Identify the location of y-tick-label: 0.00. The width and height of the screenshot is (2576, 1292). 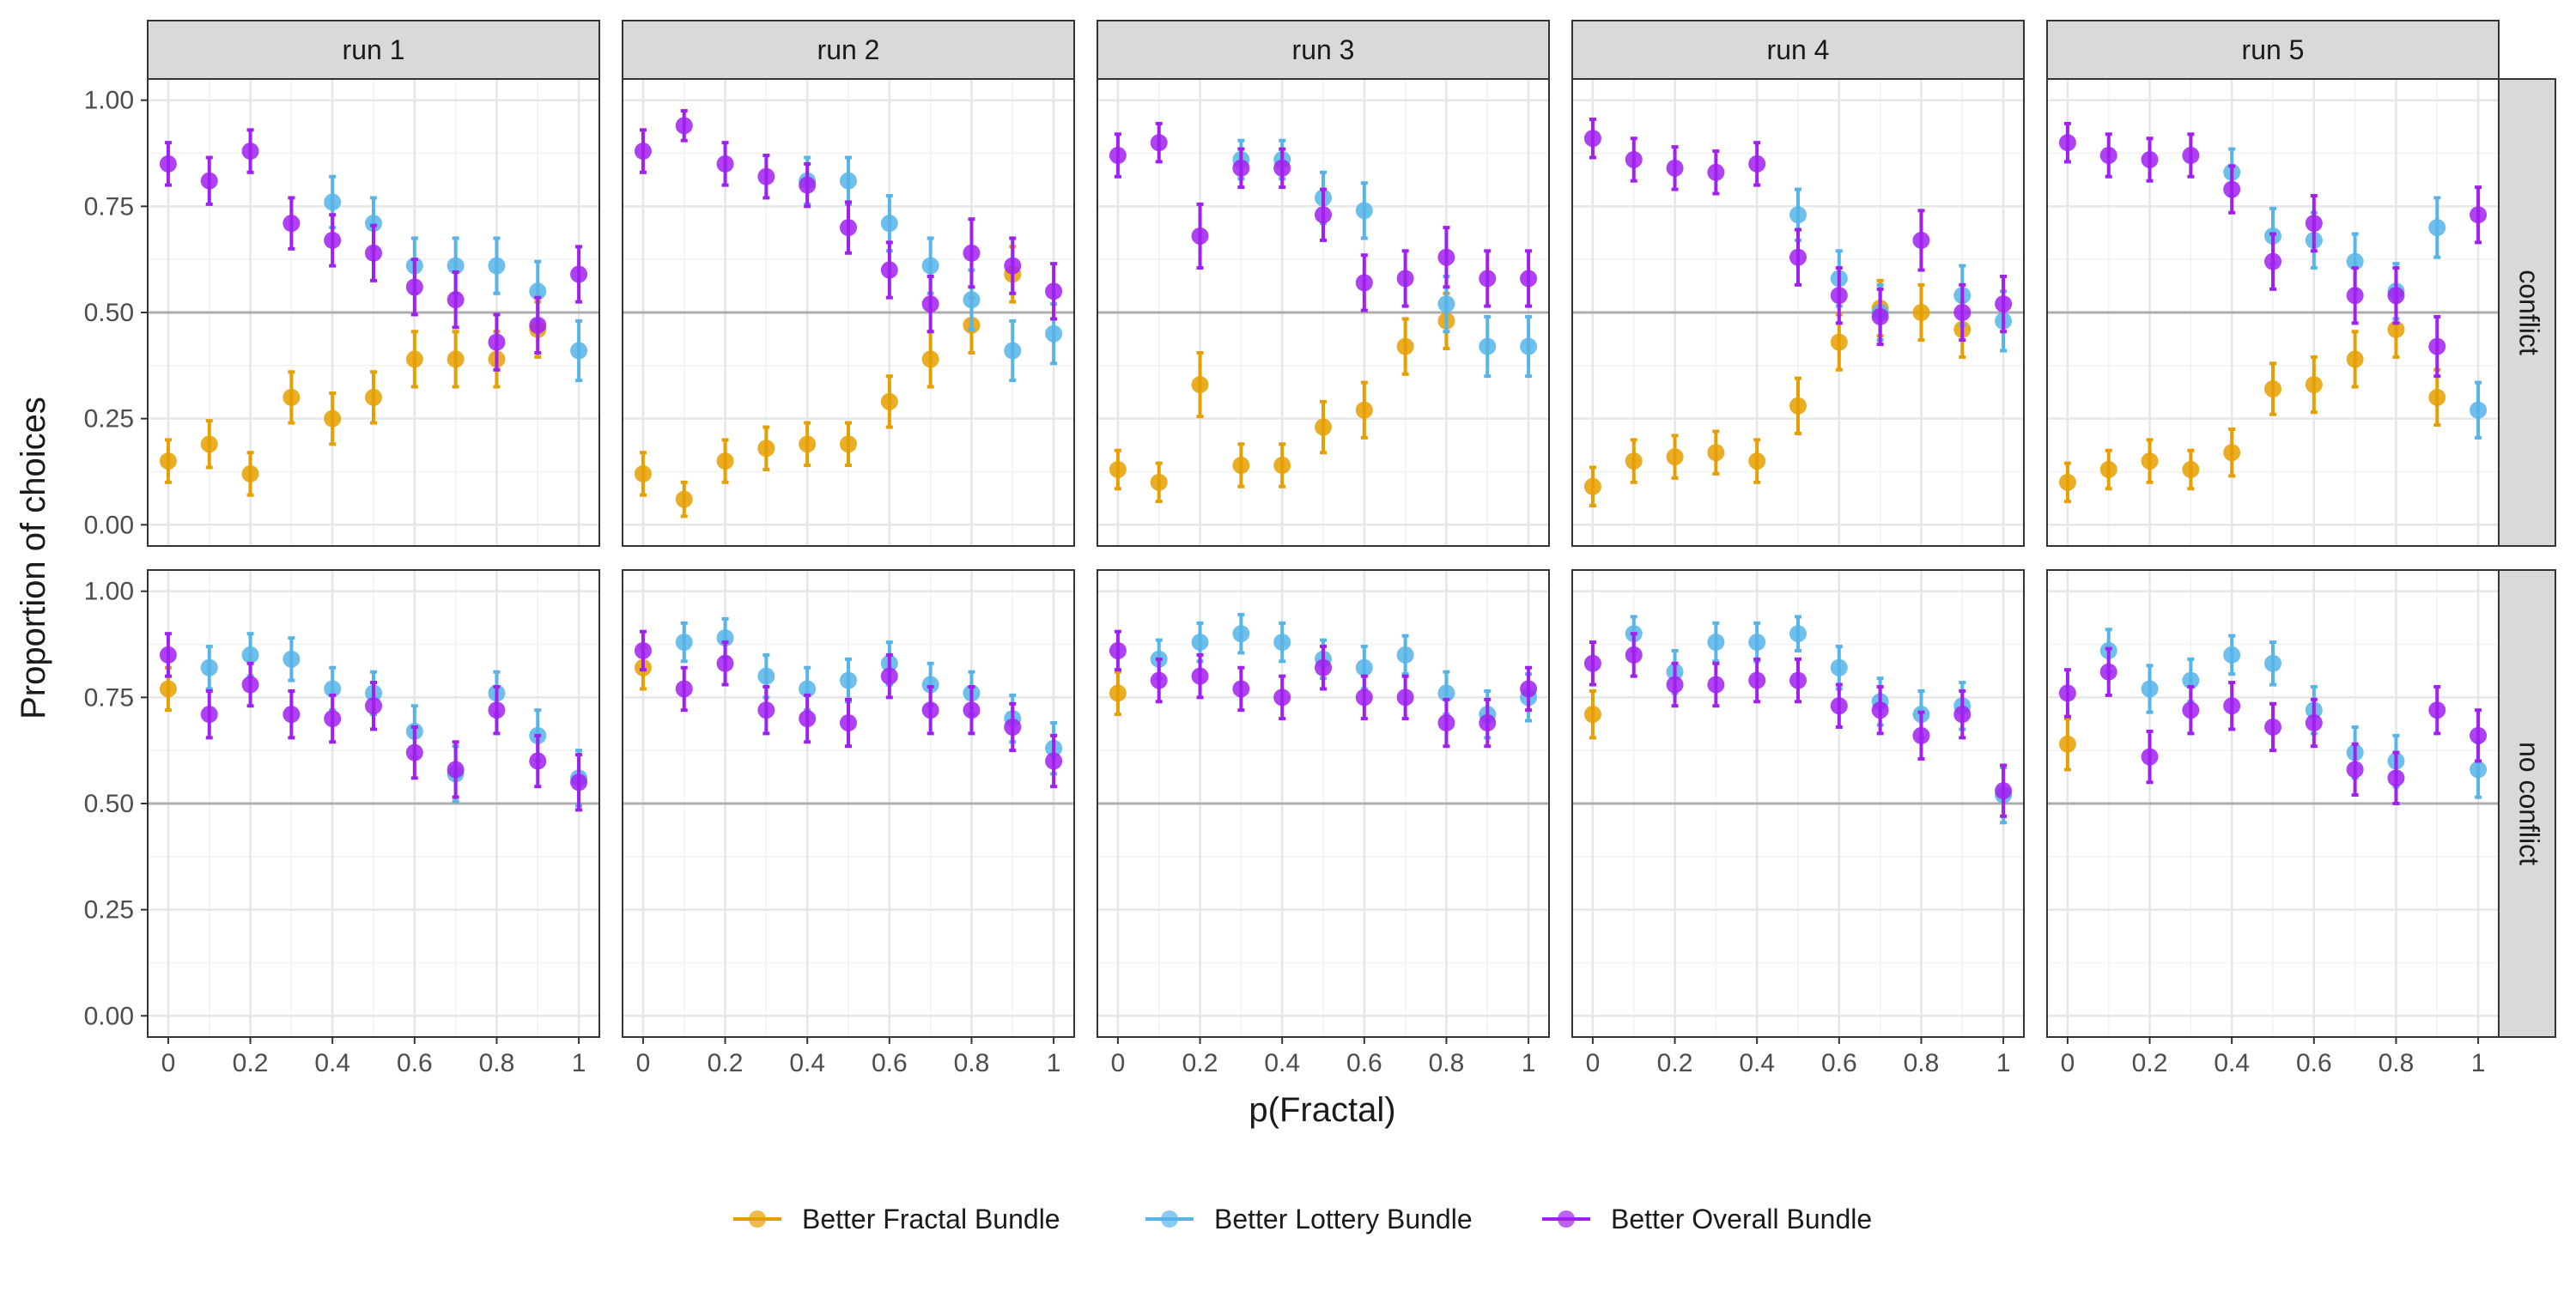
(109, 1016).